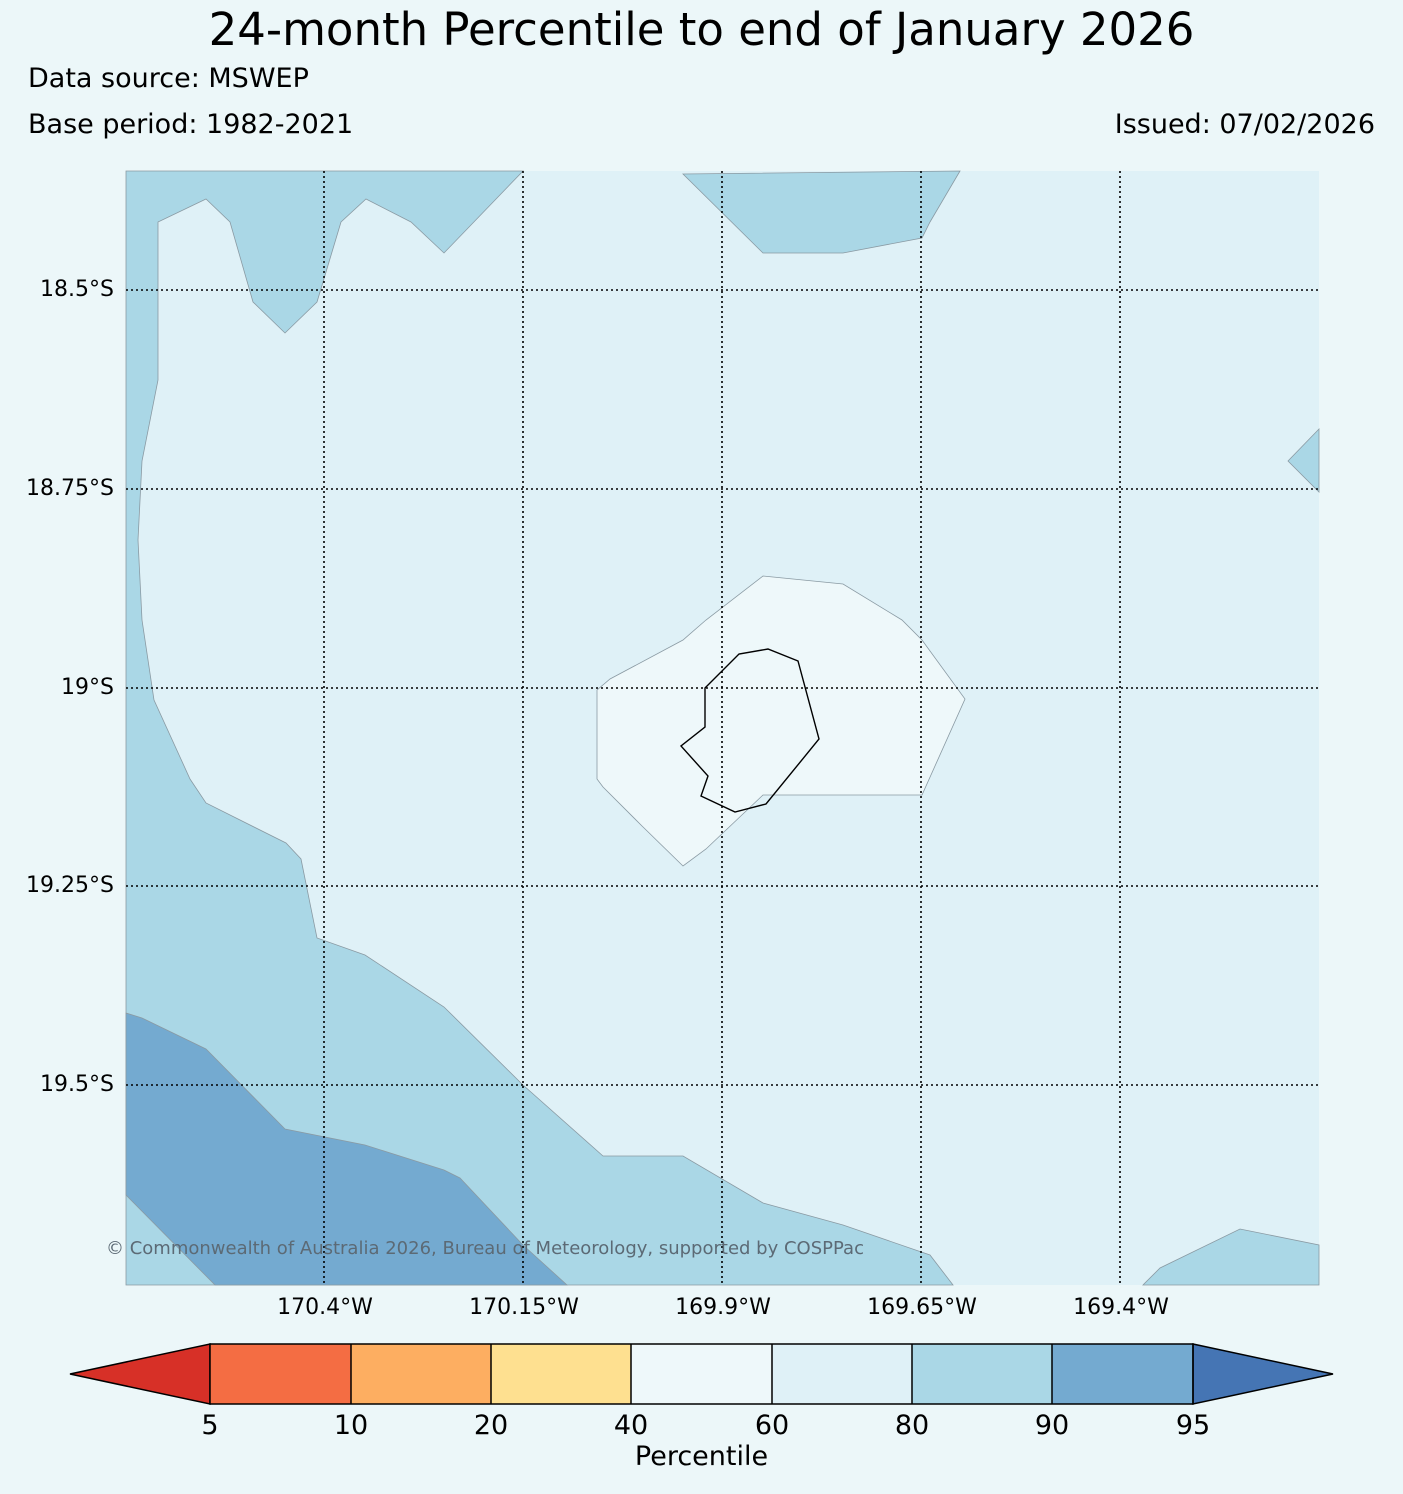 This screenshot has width=1403, height=1494. What do you see at coordinates (1244, 124) in the screenshot?
I see `issued-date-label: Issued: 07/02/2026` at bounding box center [1244, 124].